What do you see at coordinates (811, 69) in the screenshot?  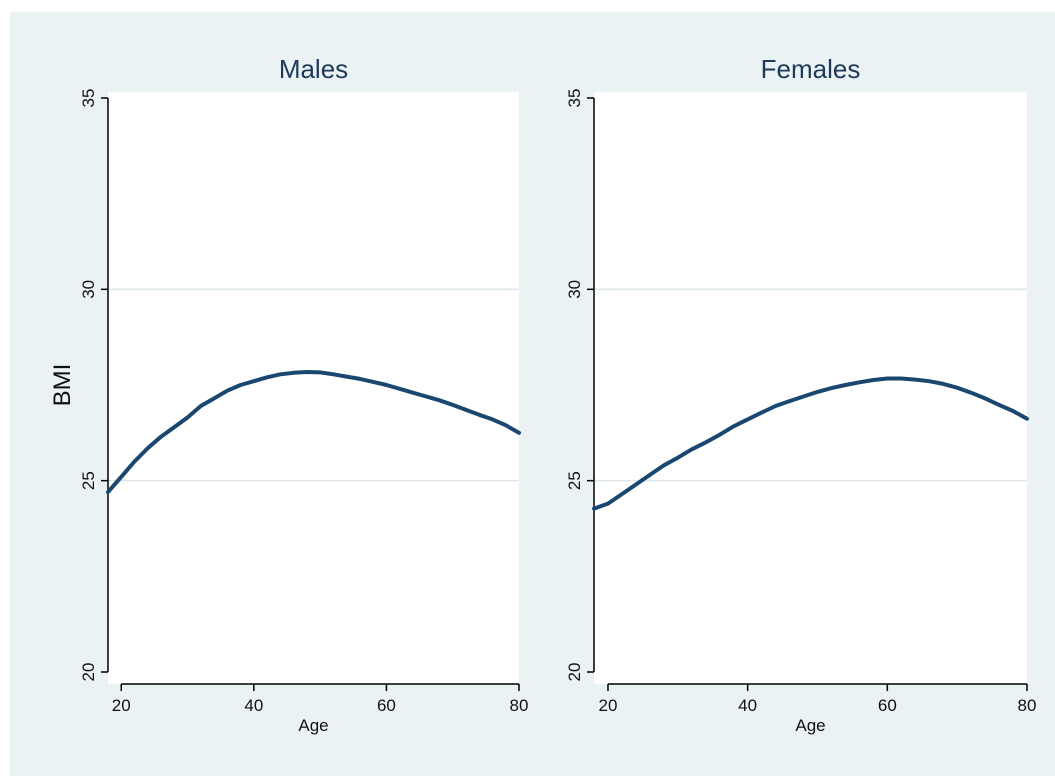 I see `panel-title: Females` at bounding box center [811, 69].